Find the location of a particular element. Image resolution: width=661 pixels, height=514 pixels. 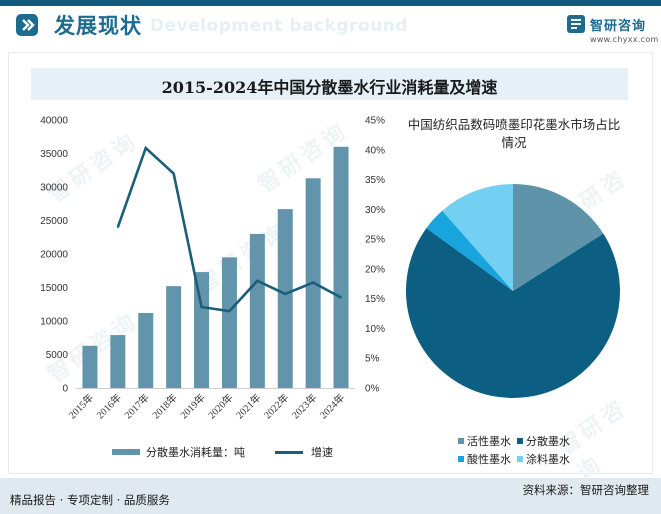

y-right-tick-label: 5% is located at coordinates (372, 359).